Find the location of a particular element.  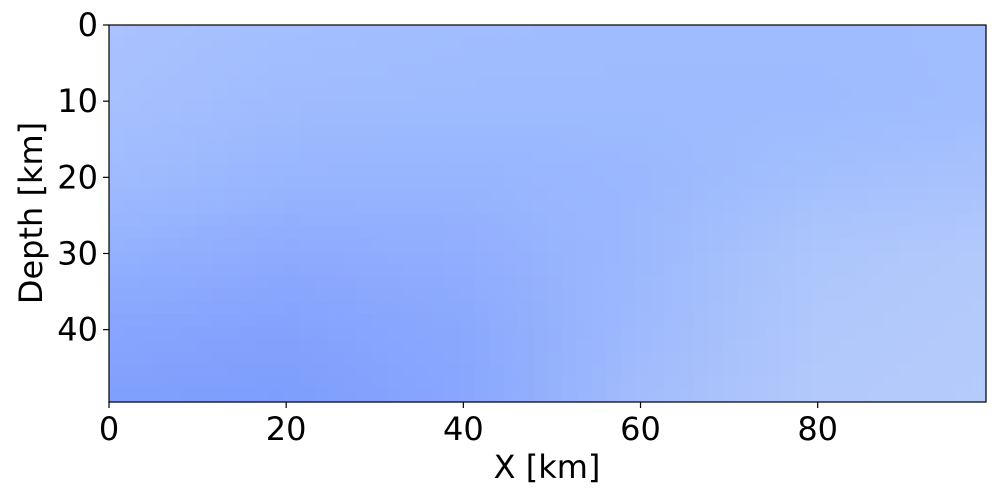

x-tick-label: 80 is located at coordinates (817, 429).